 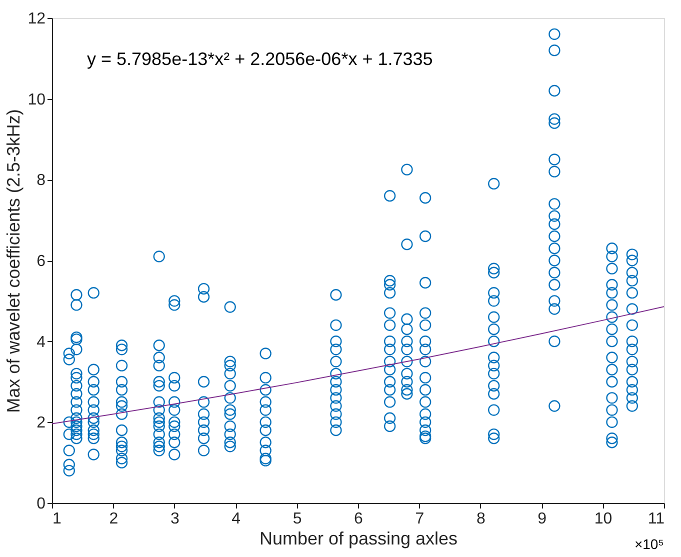 I want to click on x-tick-label: 11, so click(x=656, y=519).